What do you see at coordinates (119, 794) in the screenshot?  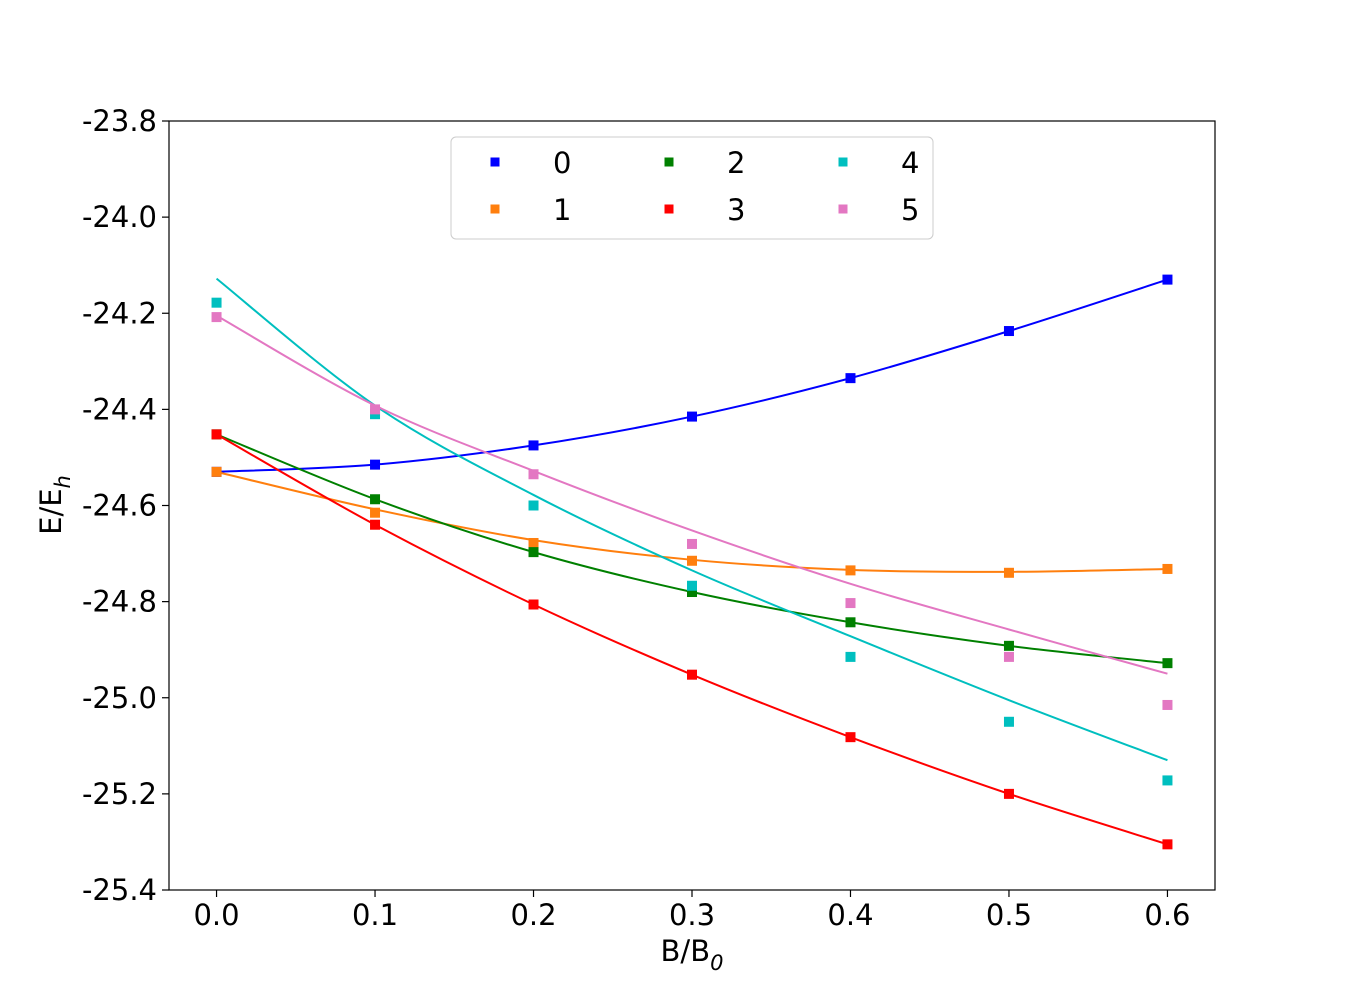 I see `y-tick-label: -25.2` at bounding box center [119, 794].